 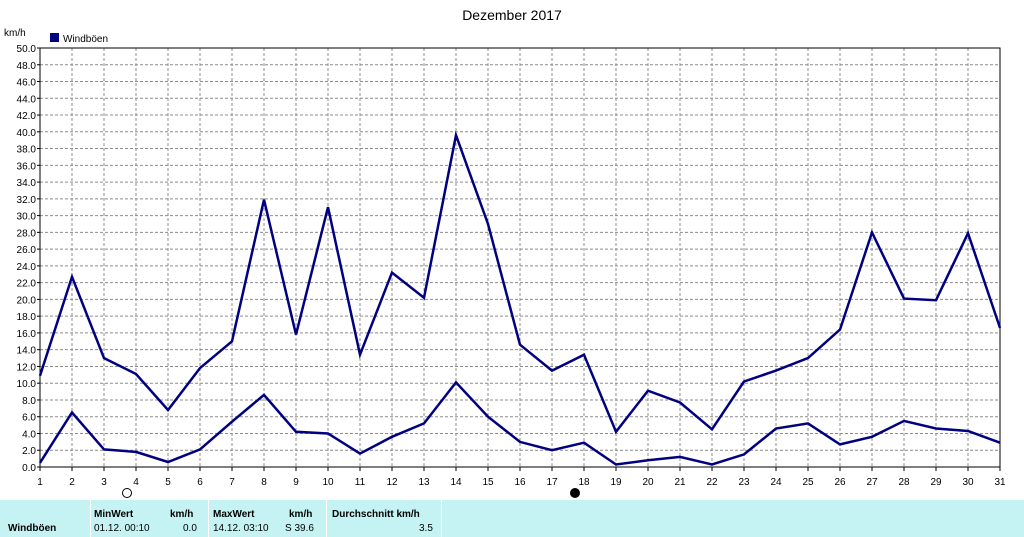 What do you see at coordinates (168, 482) in the screenshot?
I see `x-tick-label: 5` at bounding box center [168, 482].